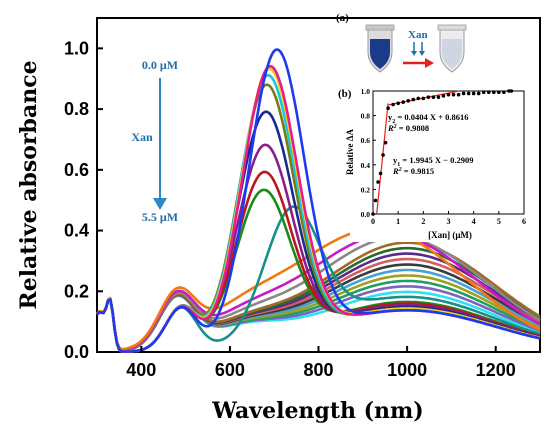 Image resolution: width=550 pixels, height=430 pixels. Describe the element at coordinates (380, 48) in the screenshot. I see `vial-before` at that location.